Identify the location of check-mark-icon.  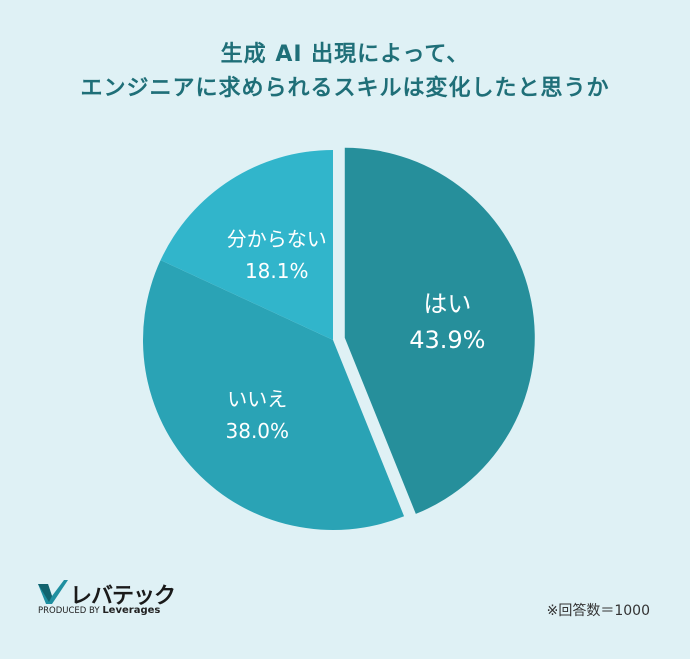
(53, 592).